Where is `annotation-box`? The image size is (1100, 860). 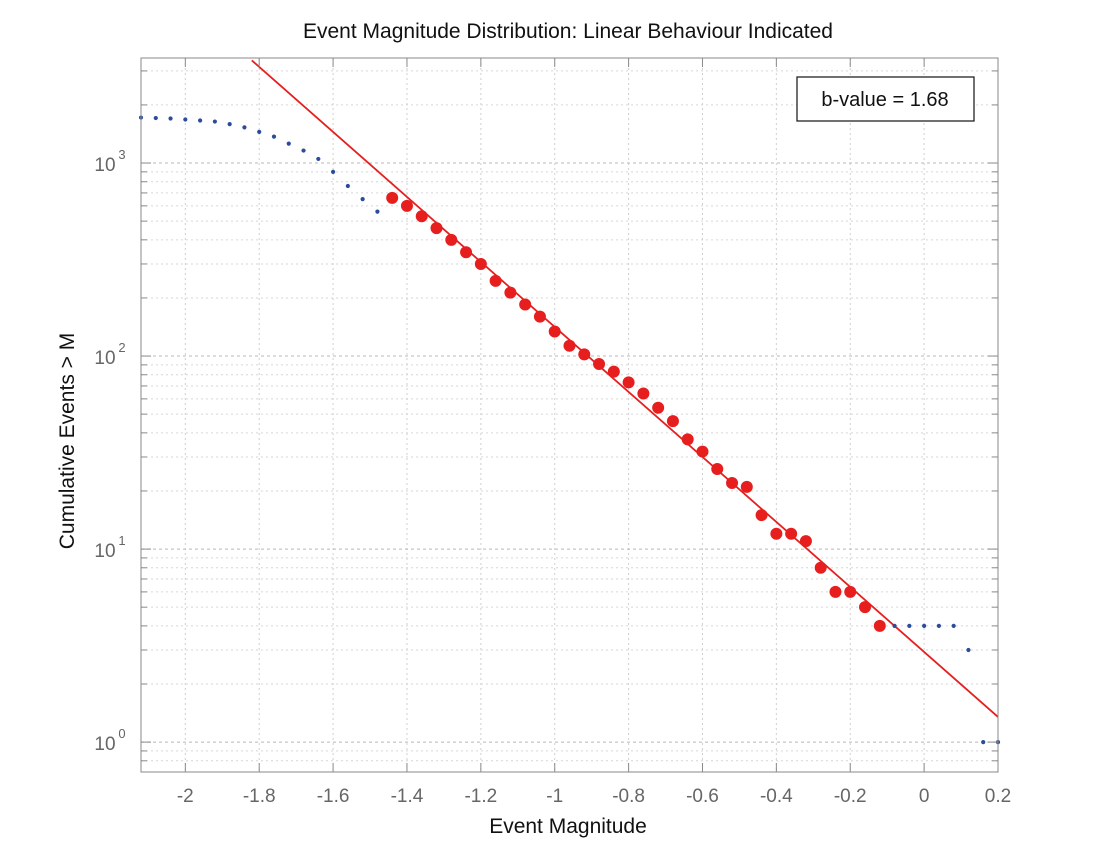
annotation-box is located at coordinates (885, 99).